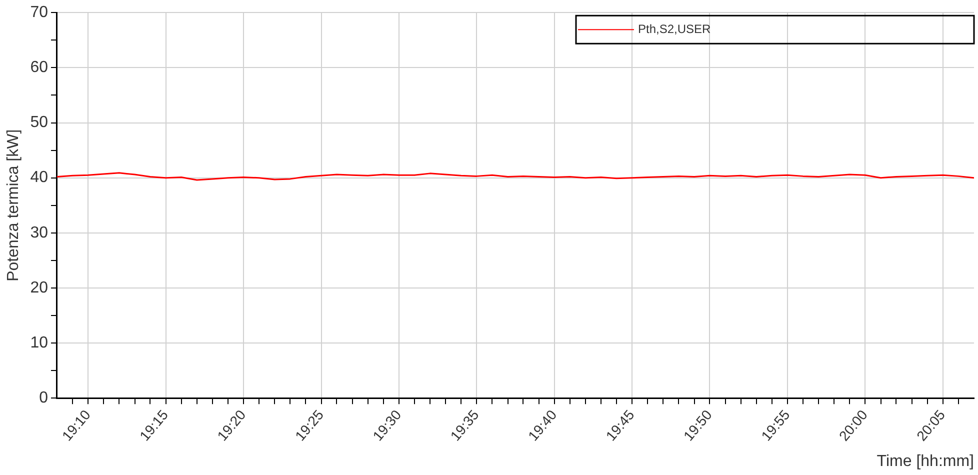  What do you see at coordinates (39, 233) in the screenshot?
I see `y-tick-label: 30` at bounding box center [39, 233].